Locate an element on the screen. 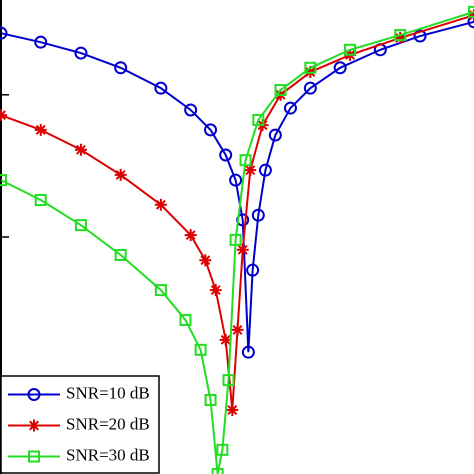  legend: SNR=10 dB SNR=20 dB SNR=30 dB is located at coordinates (80, 424).